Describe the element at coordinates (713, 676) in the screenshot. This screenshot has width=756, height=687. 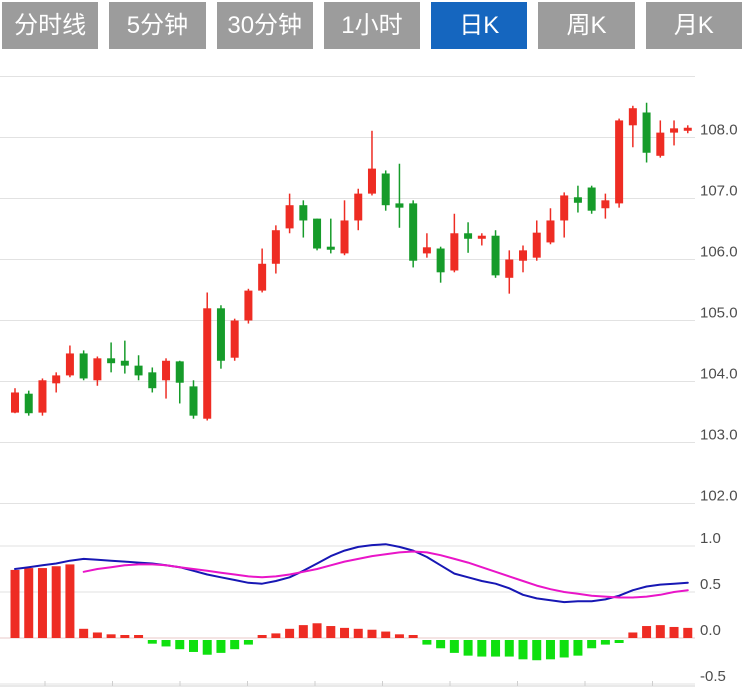
I see `svg-text: -0.5` at that location.